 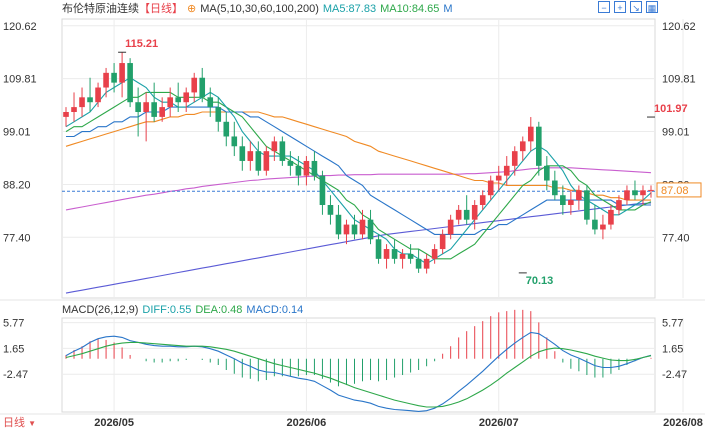 What do you see at coordinates (161, 9) in the screenshot?
I see `period-label: 【日线】` at bounding box center [161, 9].